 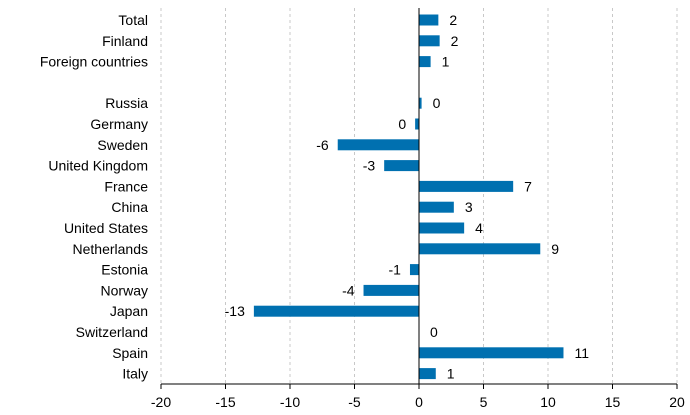 What do you see at coordinates (130, 353) in the screenshot?
I see `category-label: Spain` at bounding box center [130, 353].